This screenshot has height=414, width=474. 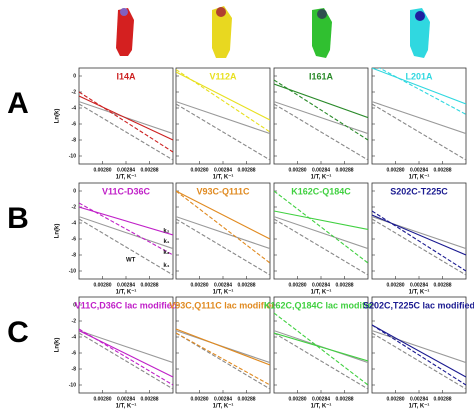 What do you see at coordinates (223, 191) in the screenshot?
I see `panel-title: V93C-Q111C` at bounding box center [223, 191].